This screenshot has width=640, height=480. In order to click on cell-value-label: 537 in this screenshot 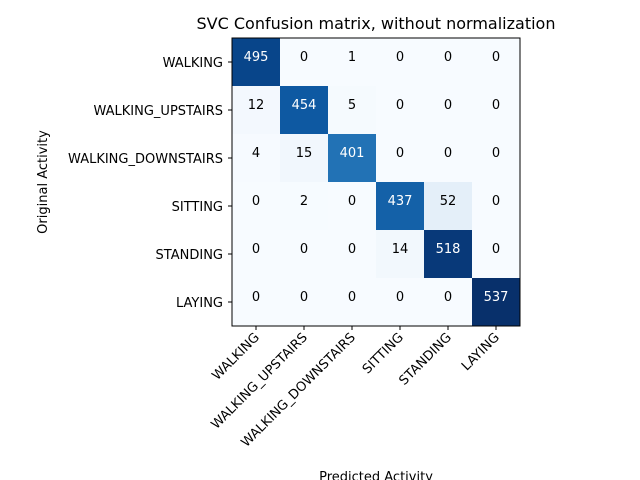, I will do `click(496, 297)`.